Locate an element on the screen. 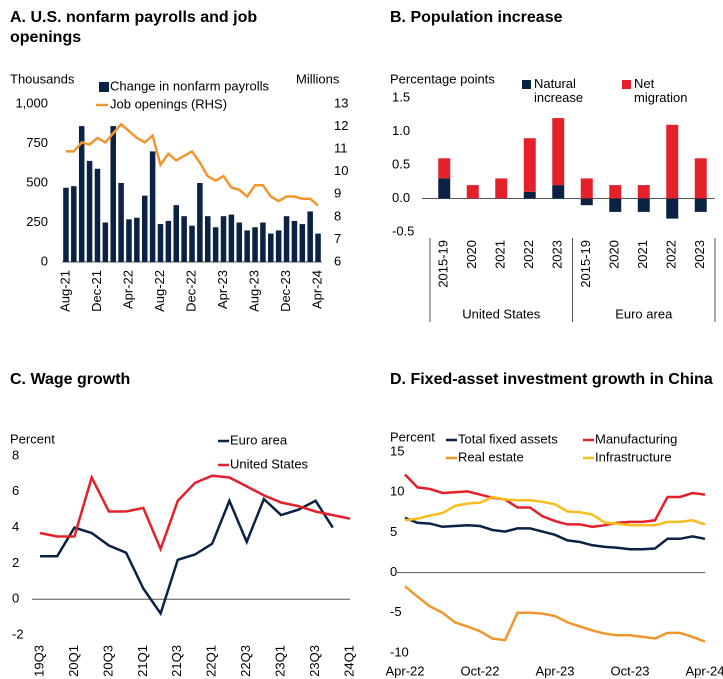 Image resolution: width=723 pixels, height=679 pixels. y-tick-label: 10 is located at coordinates (397, 491).